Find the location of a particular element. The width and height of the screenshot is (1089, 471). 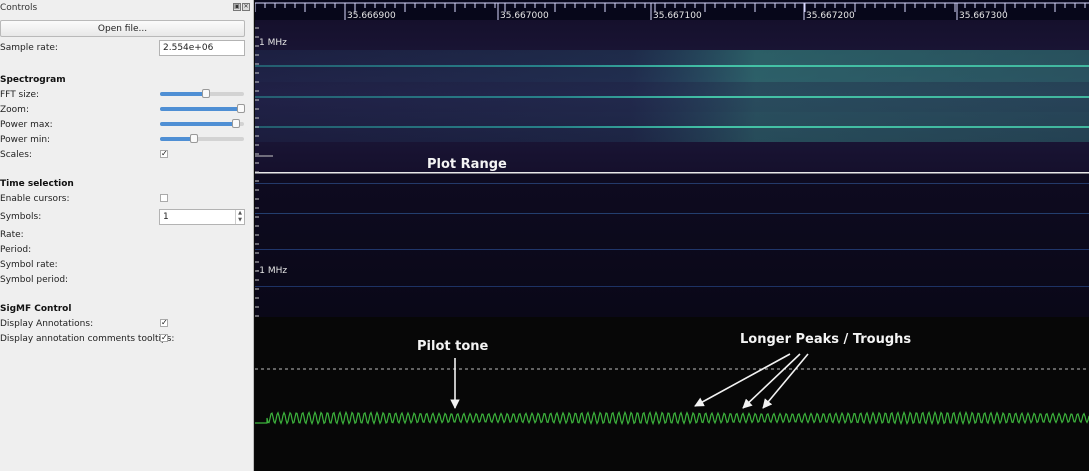

display-tooltips-checkbox: ✓ is located at coordinates (164, 337).